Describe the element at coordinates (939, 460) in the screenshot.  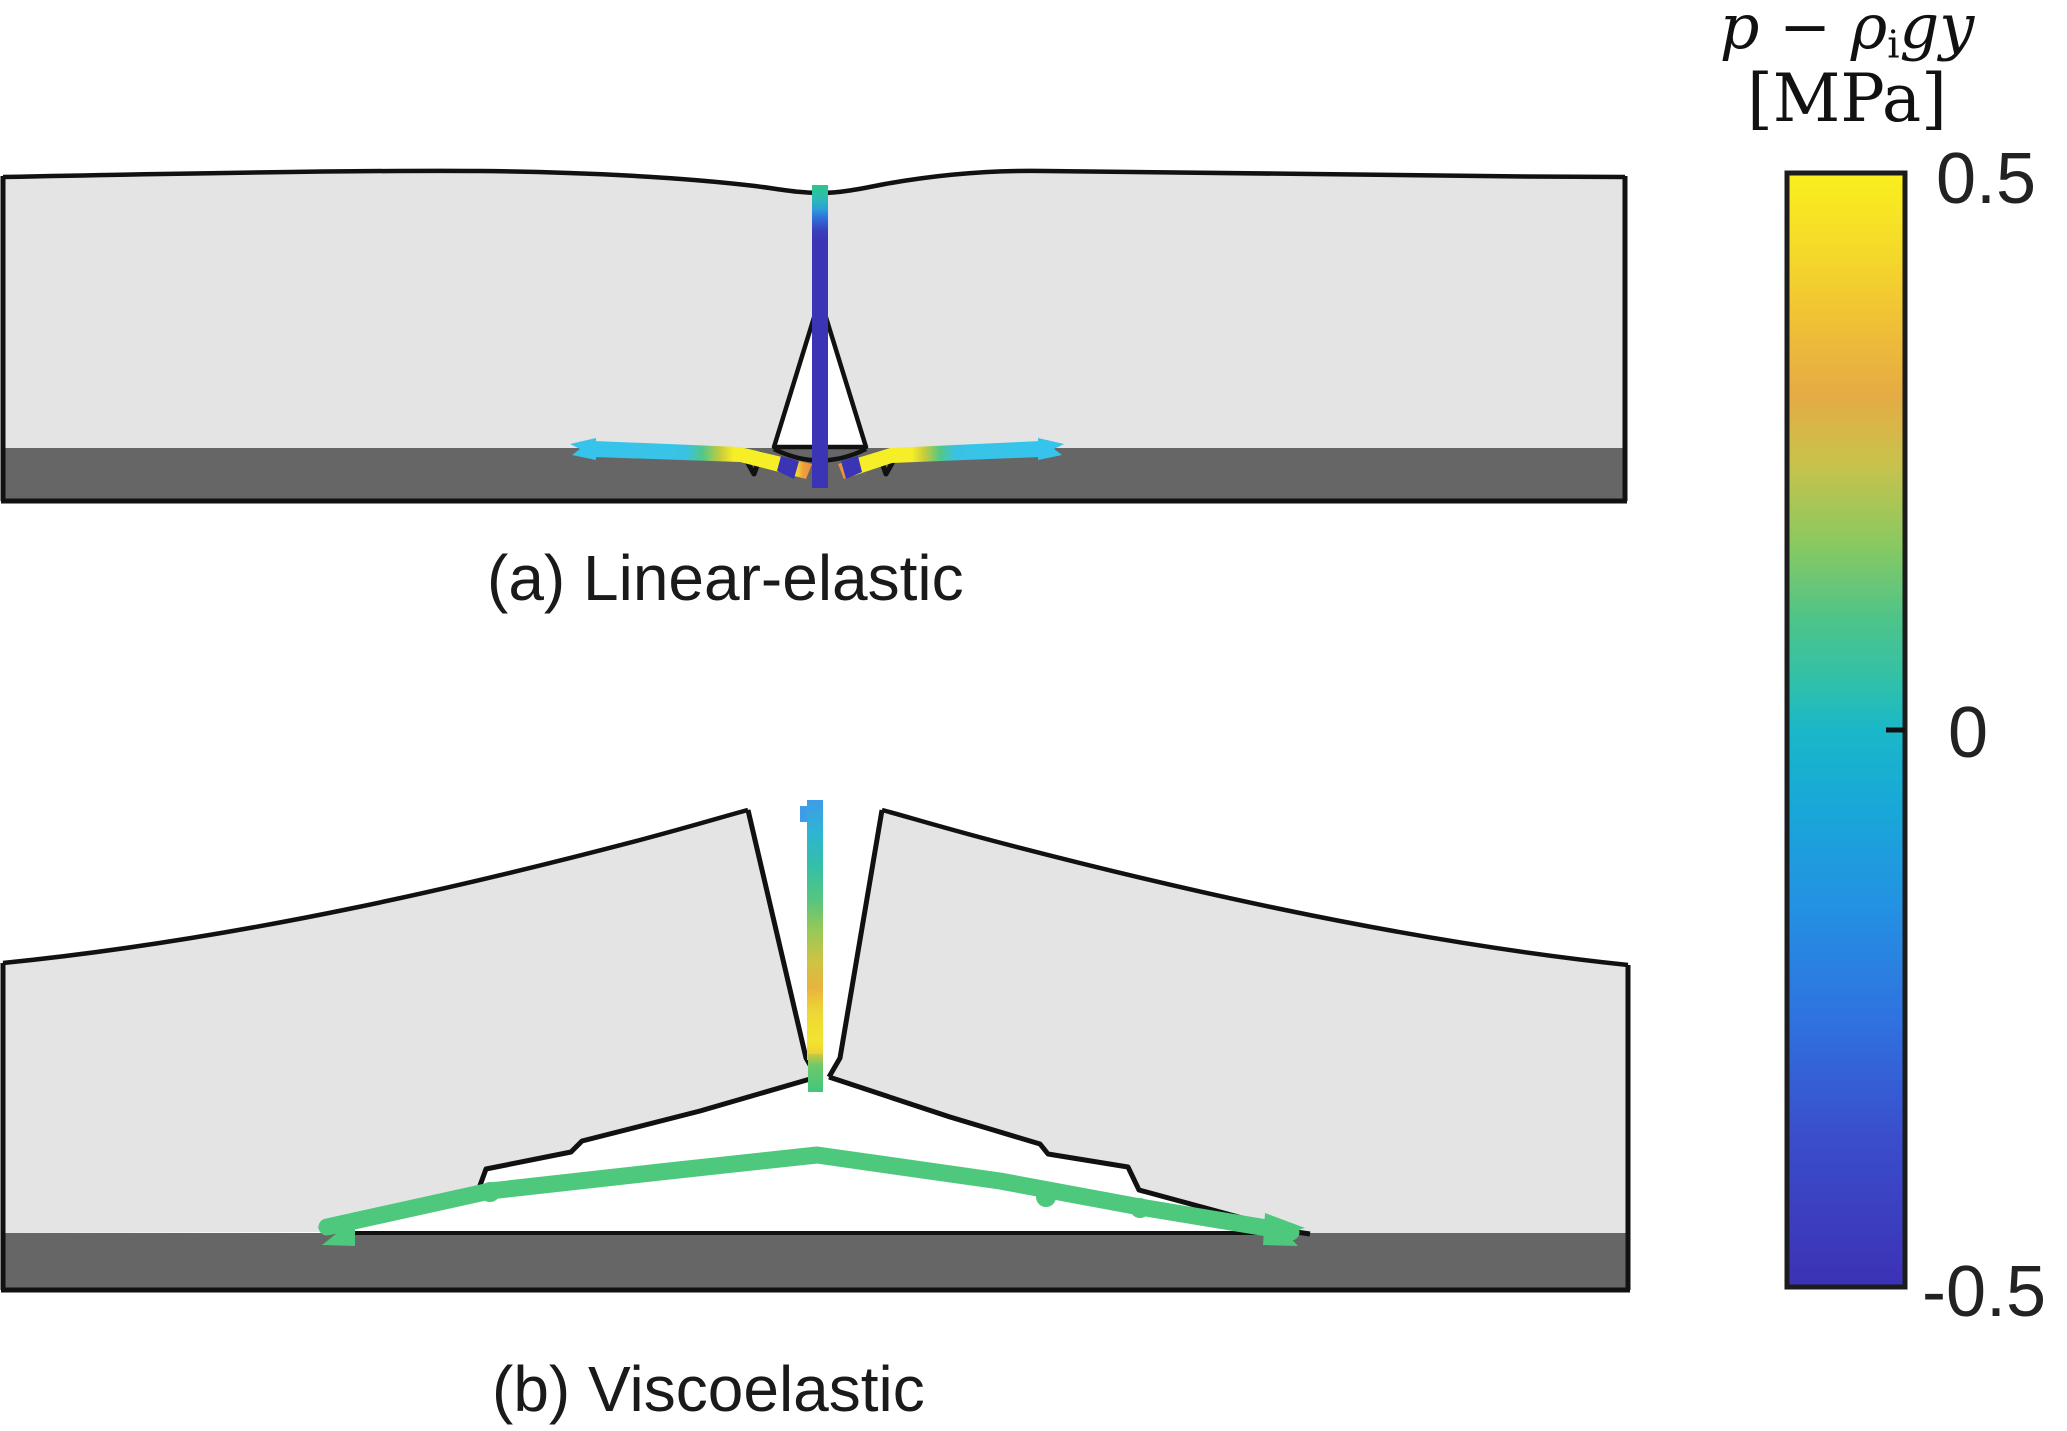
I see `panel-a-sill-right` at that location.